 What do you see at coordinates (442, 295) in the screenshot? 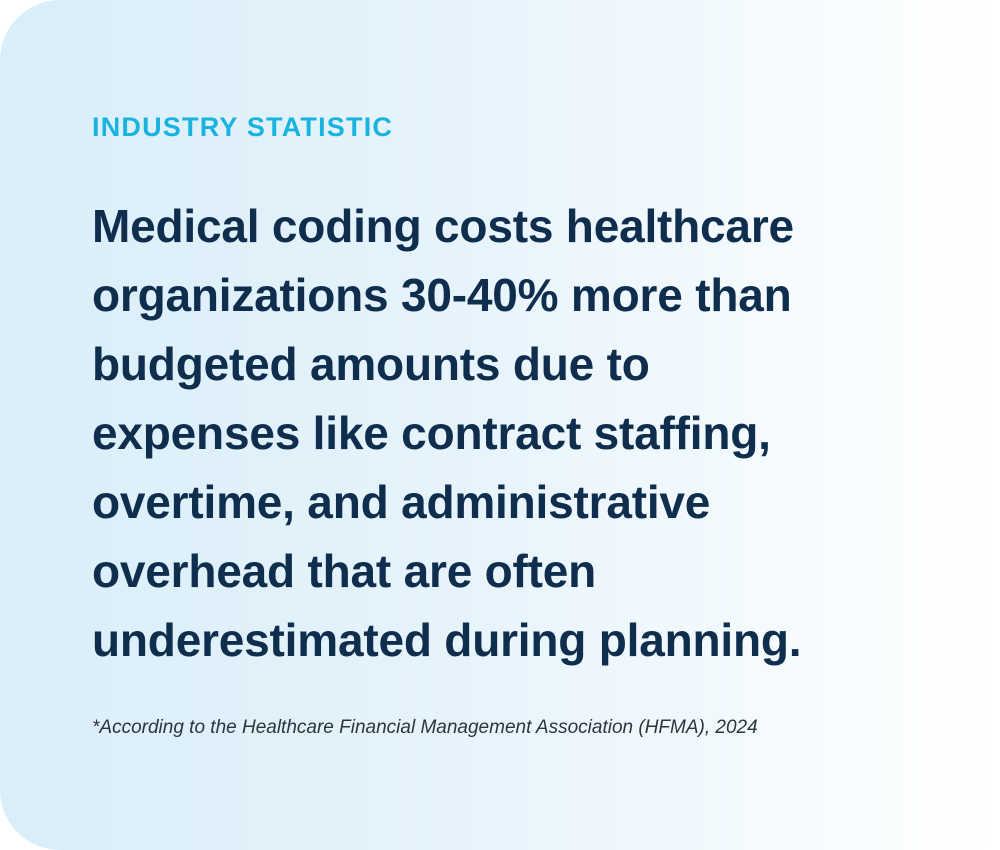
I see `headline-line: organizations 30-40% more than` at bounding box center [442, 295].